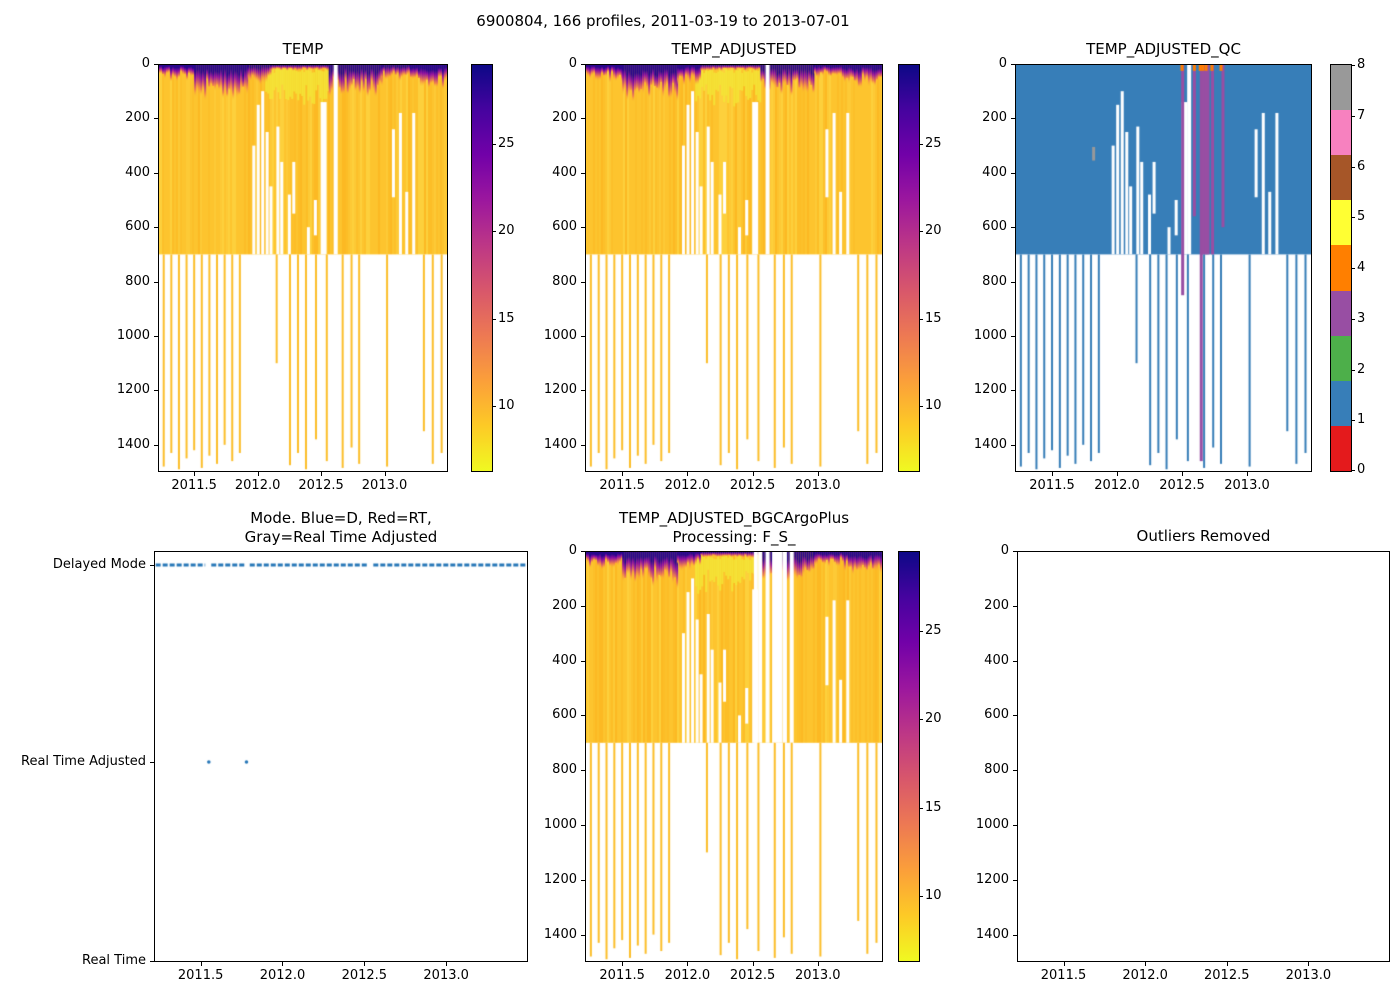  I want to click on panel-title-bgc-line1: TEMP_ADJUSTED_BGCArgoPlus, so click(734, 518).